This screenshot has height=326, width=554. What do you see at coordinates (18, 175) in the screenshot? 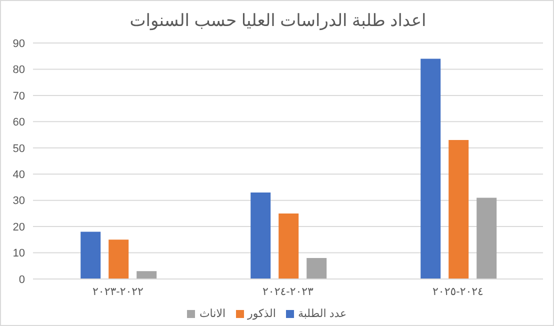
I see `y-tick-label: 40` at bounding box center [18, 175].